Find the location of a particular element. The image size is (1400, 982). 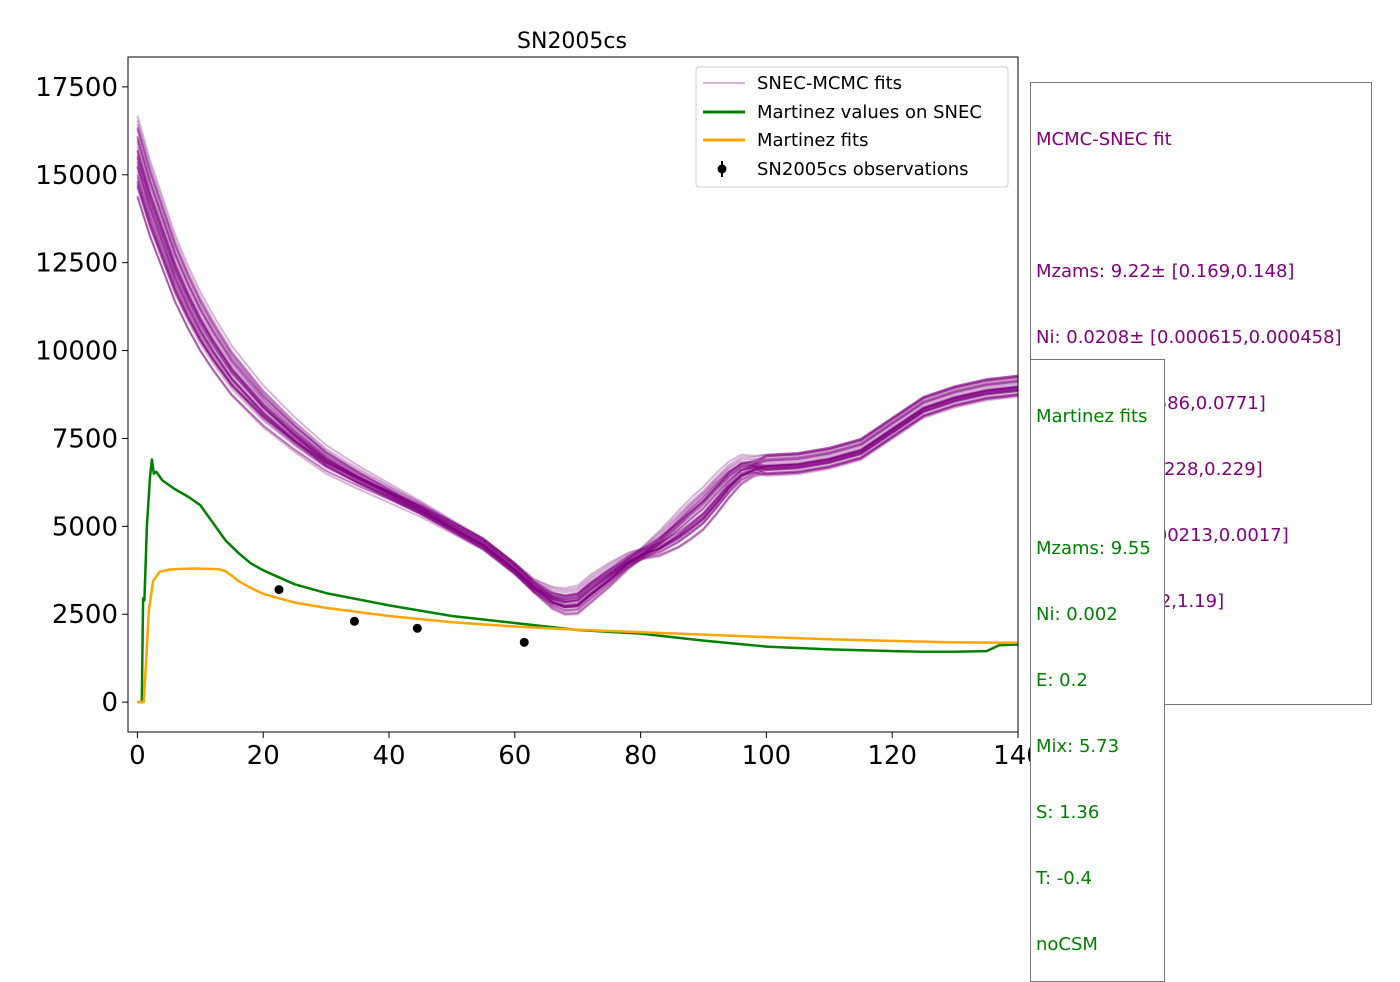

martinez-box-line: Mzams: 9.55 is located at coordinates (1093, 548).